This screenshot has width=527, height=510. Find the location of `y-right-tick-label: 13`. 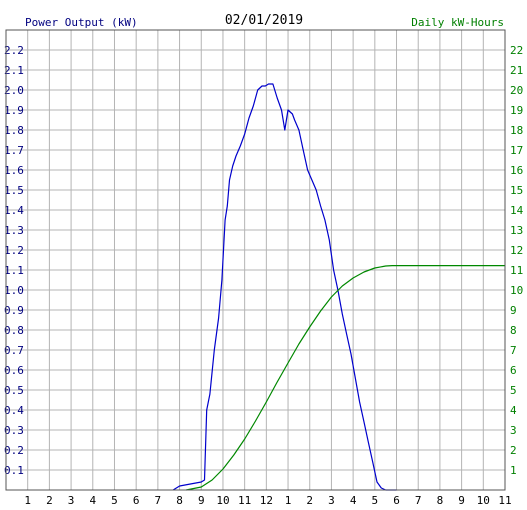

y-right-tick-label: 13 is located at coordinates (516, 230).